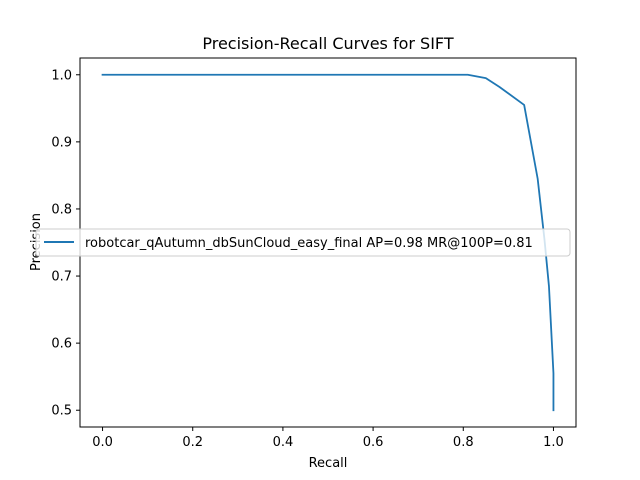  Describe the element at coordinates (283, 442) in the screenshot. I see `x-tick-label: 0.4` at that location.